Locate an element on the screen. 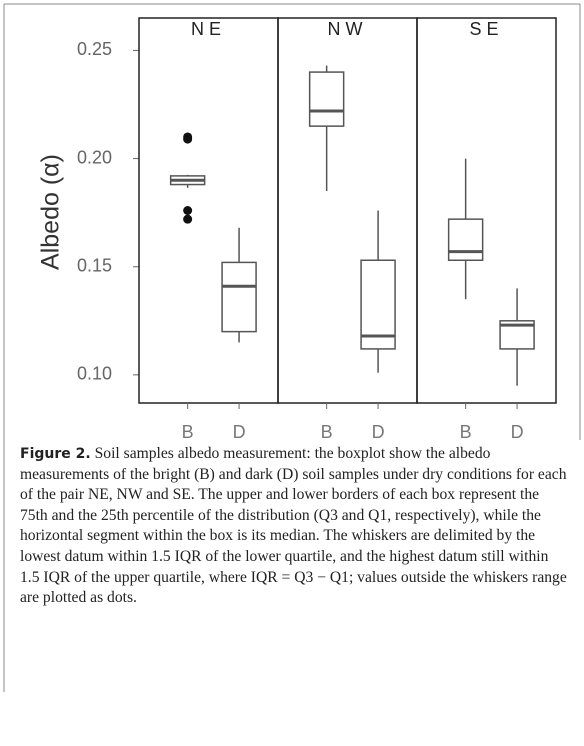  caption-label: Figure 2. is located at coordinates (55, 454).